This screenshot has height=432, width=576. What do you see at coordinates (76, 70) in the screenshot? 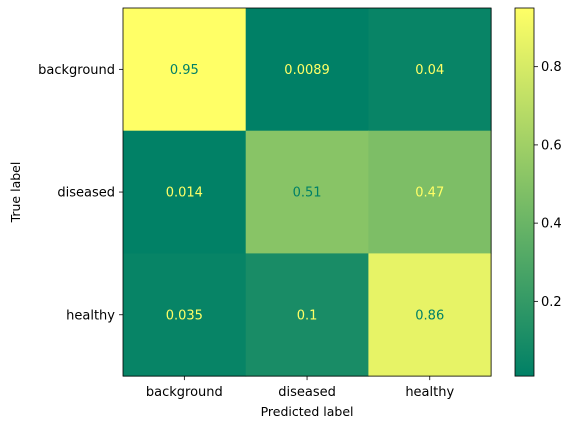
I see `y-tick-label: background` at bounding box center [76, 70].